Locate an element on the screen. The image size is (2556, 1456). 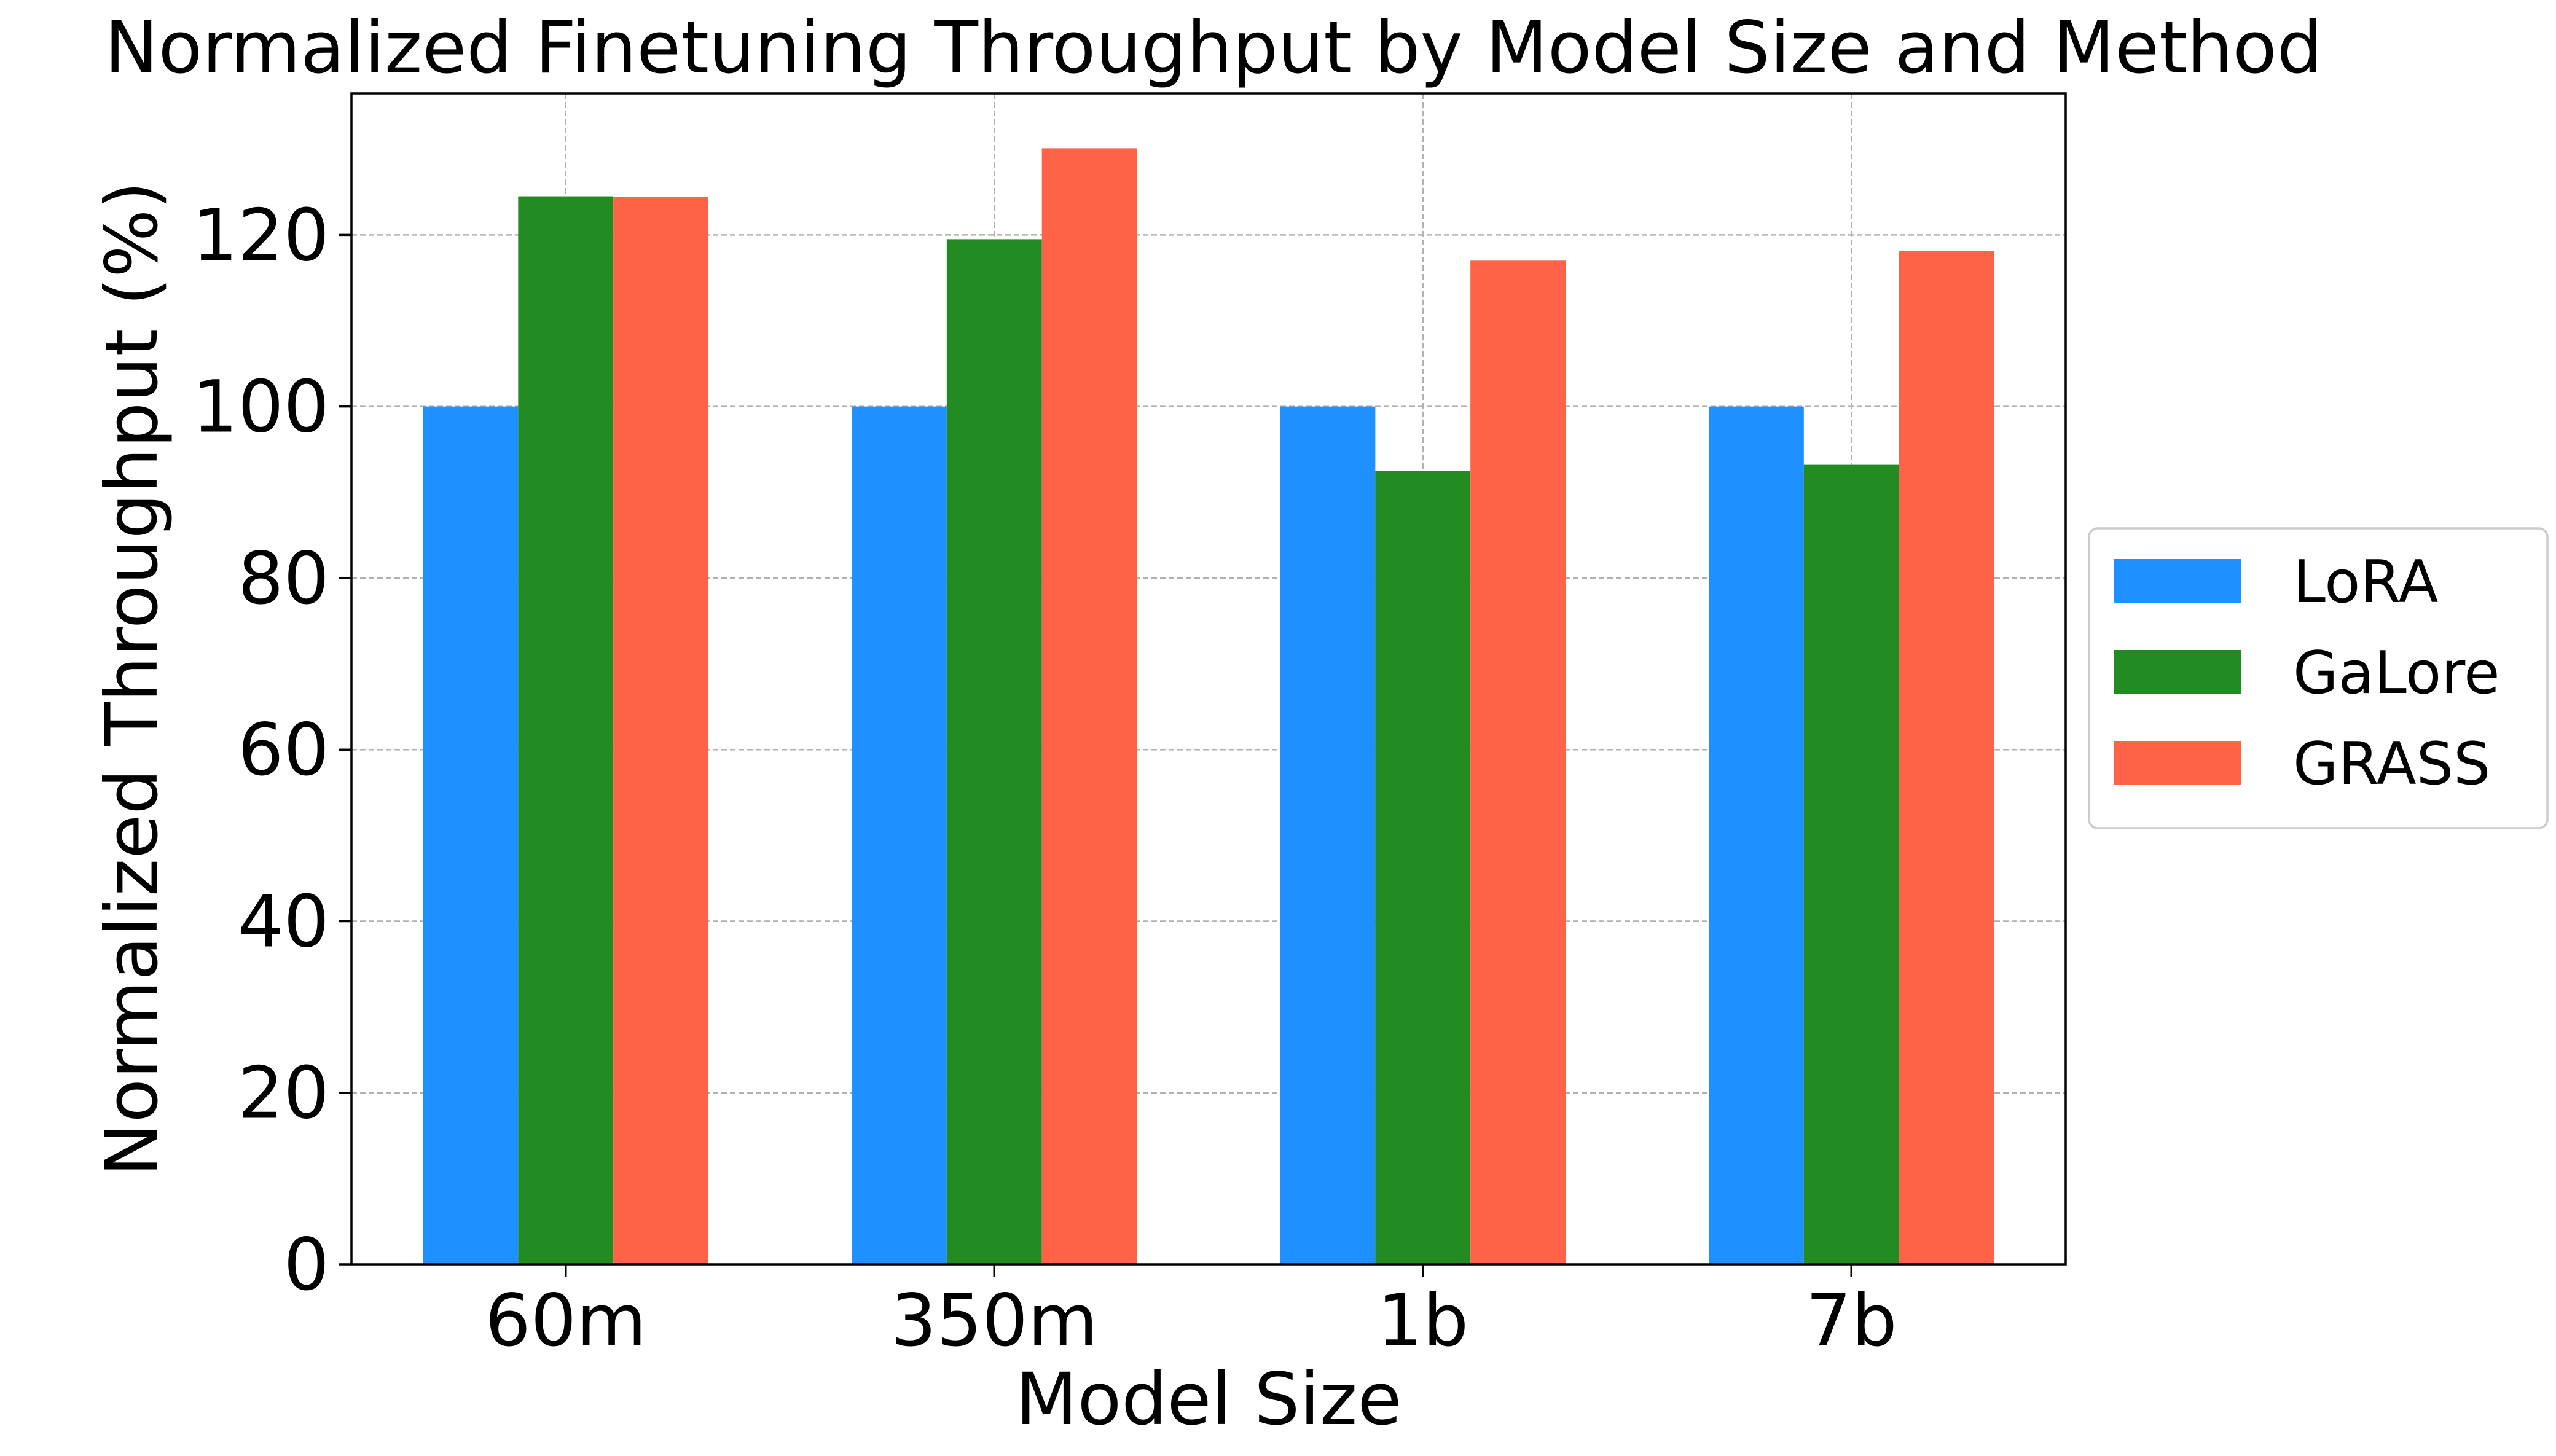
legend-swatch-lora is located at coordinates (2177, 581).